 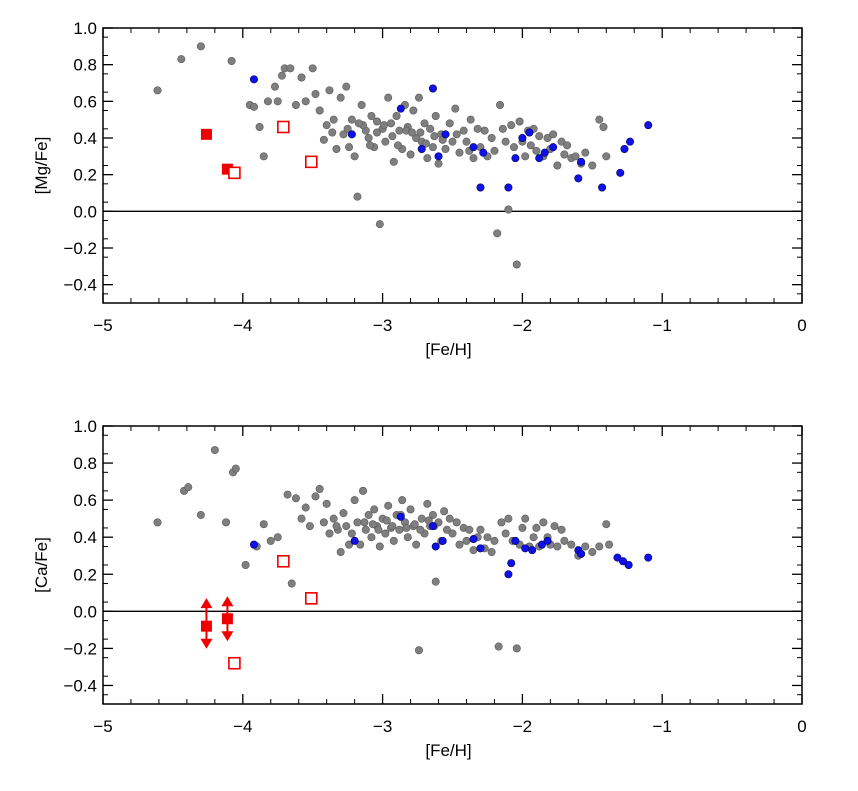 I want to click on y-tick-label: 0.0, so click(x=85, y=611).